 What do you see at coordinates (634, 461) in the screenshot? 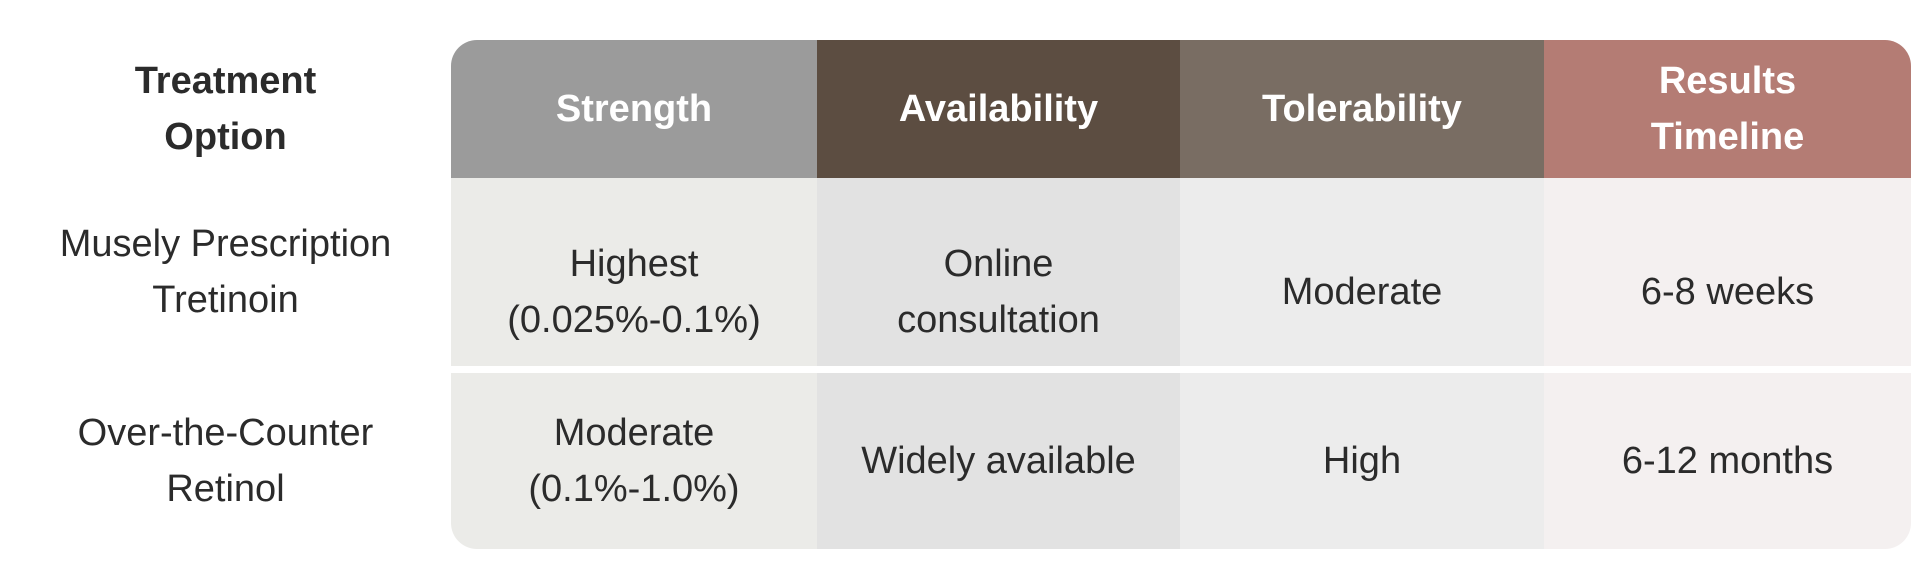
I see `cell-retinol-strength: Moderate (0.1%-1.0%)` at bounding box center [634, 461].